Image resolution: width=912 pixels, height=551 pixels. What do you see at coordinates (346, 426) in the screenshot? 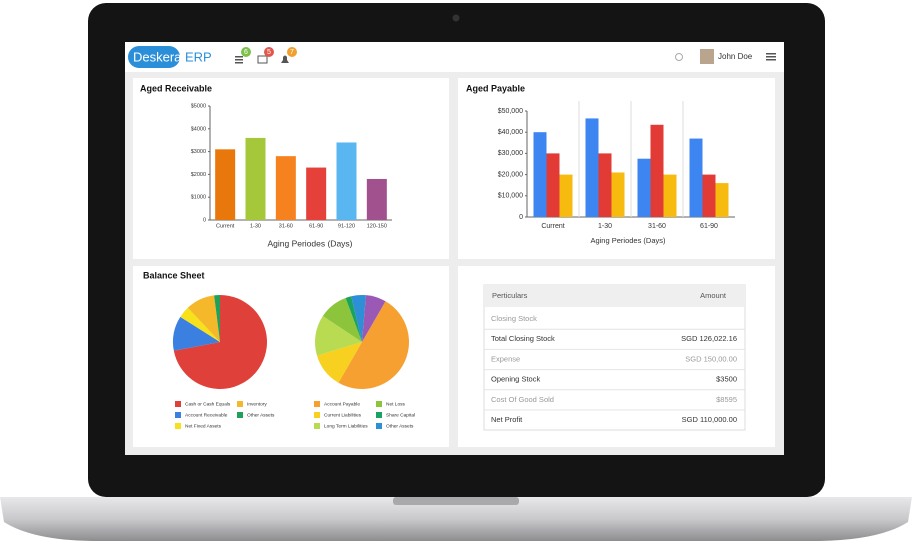
I see `legend-label: Long Term Liabilities` at bounding box center [346, 426].